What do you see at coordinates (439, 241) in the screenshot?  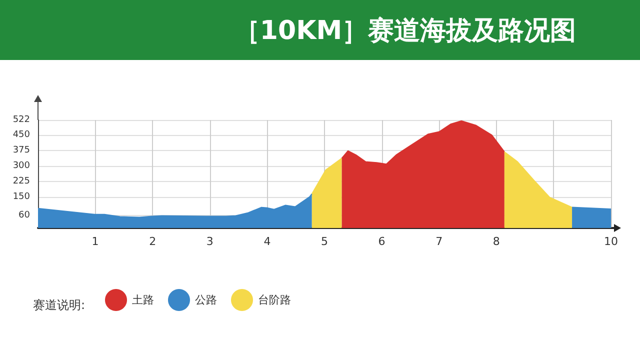 I see `x-tick-label: 7` at bounding box center [439, 241].